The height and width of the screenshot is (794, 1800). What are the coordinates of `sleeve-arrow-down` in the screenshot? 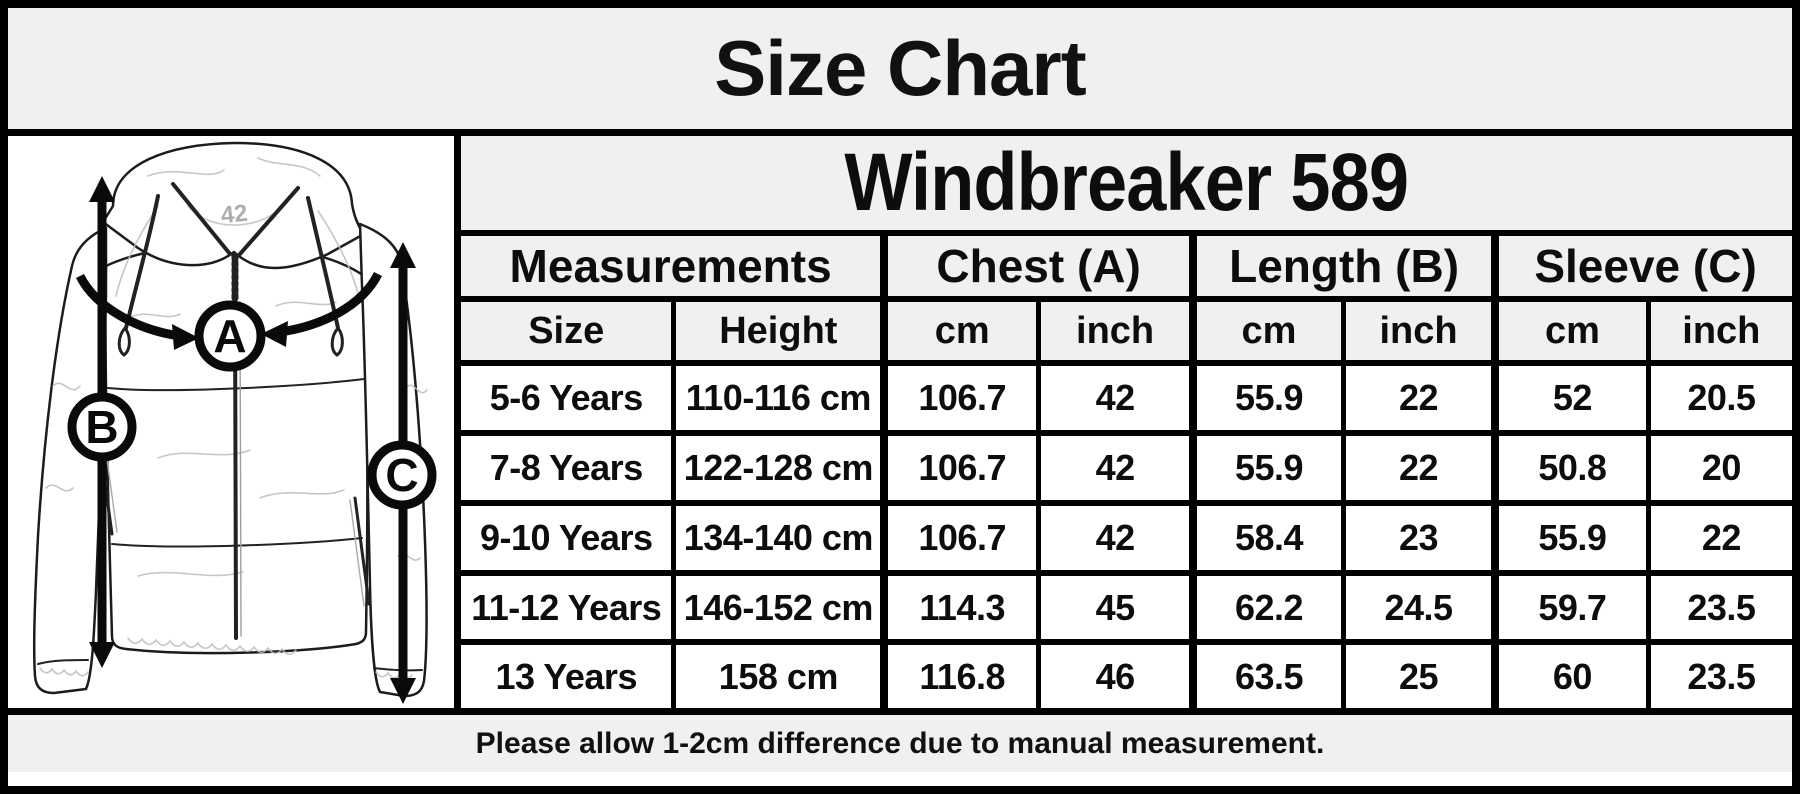 It's located at (403, 691).